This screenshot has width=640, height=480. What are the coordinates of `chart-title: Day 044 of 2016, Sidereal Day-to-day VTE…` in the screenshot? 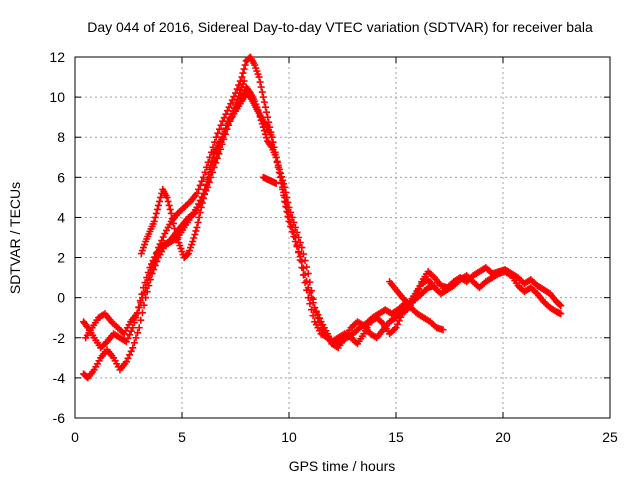 It's located at (340, 27).